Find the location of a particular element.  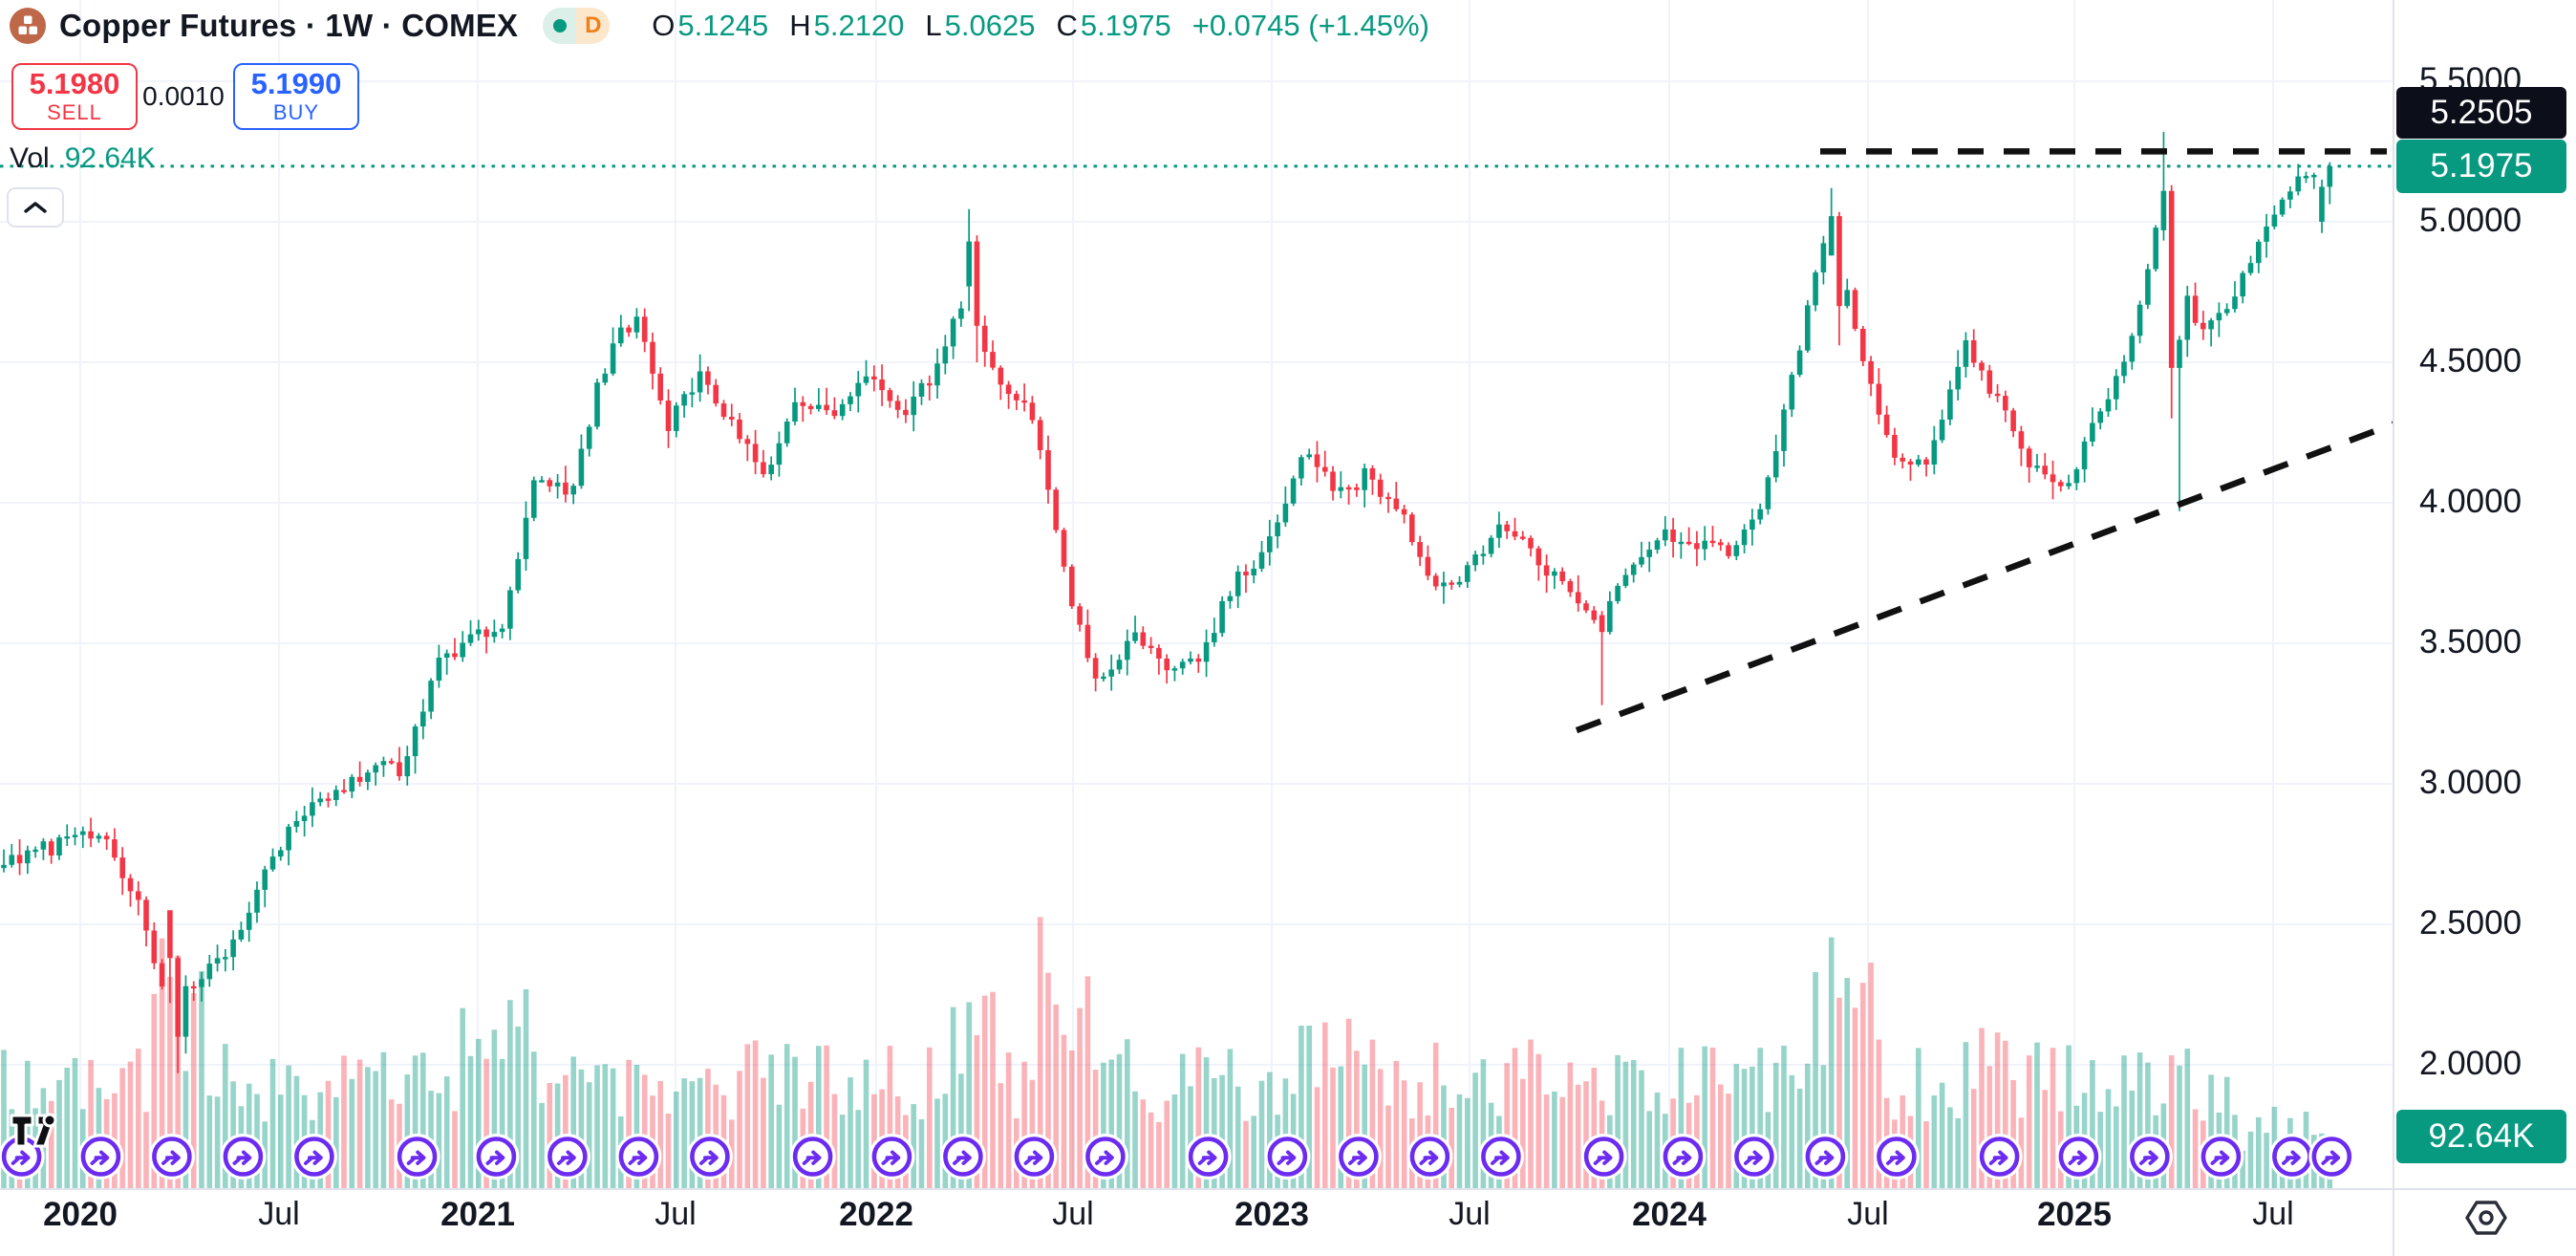

last-price-badge: 5.1975 is located at coordinates (2481, 166).